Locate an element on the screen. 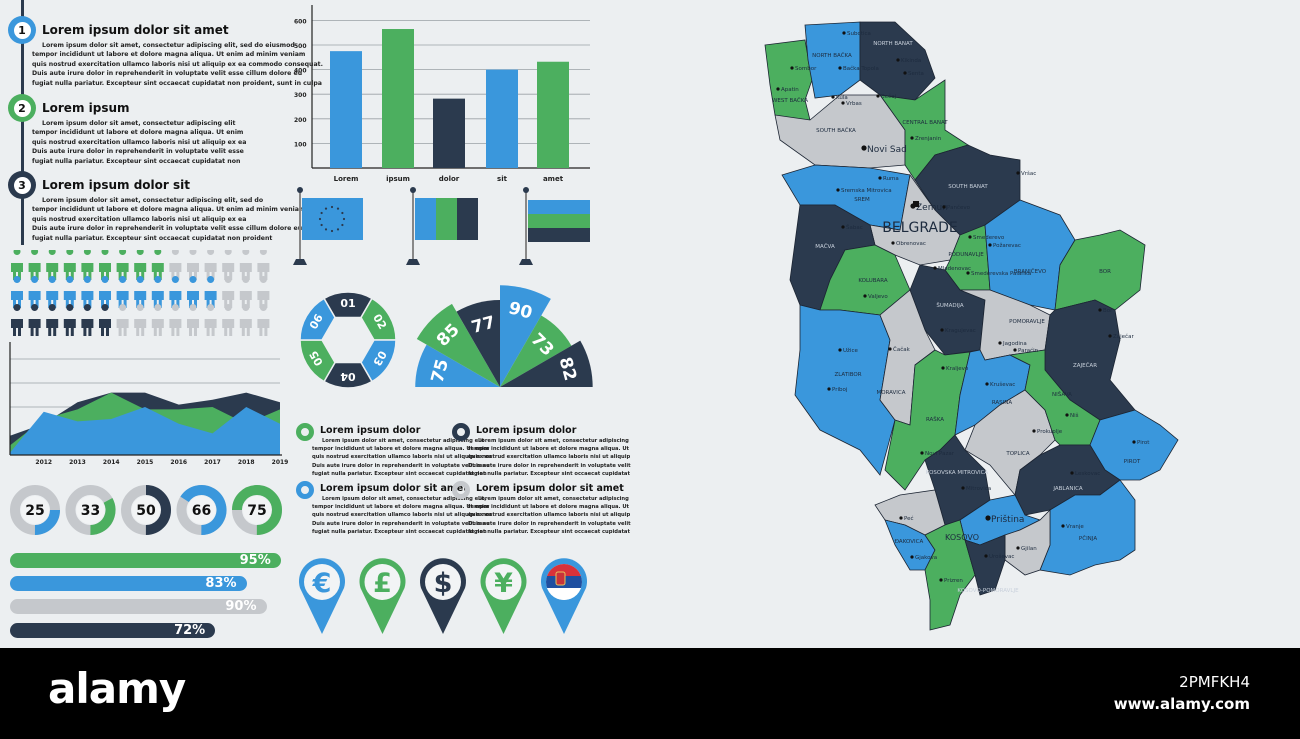 The width and height of the screenshot is (1300, 739). donut-label: 33 is located at coordinates (90, 511).